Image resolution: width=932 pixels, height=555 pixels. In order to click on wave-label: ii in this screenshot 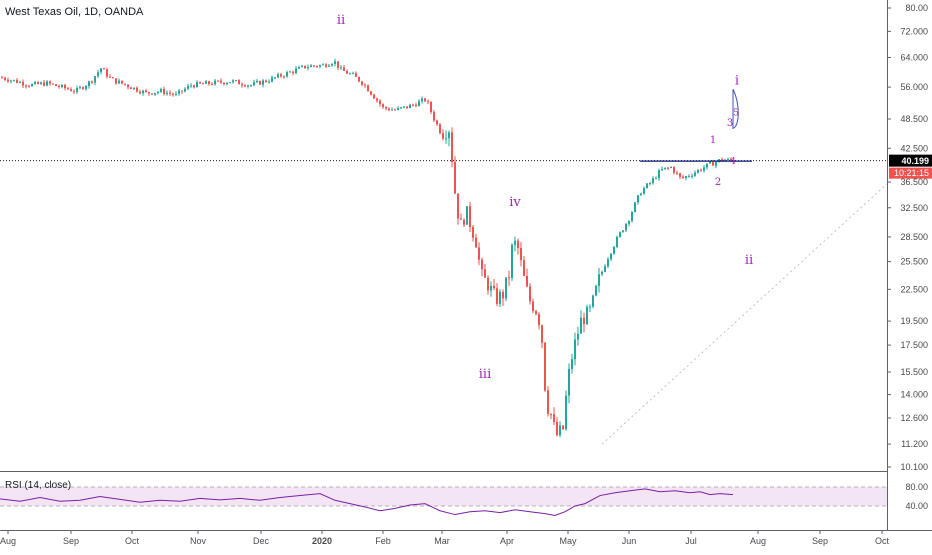, I will do `click(341, 20)`.